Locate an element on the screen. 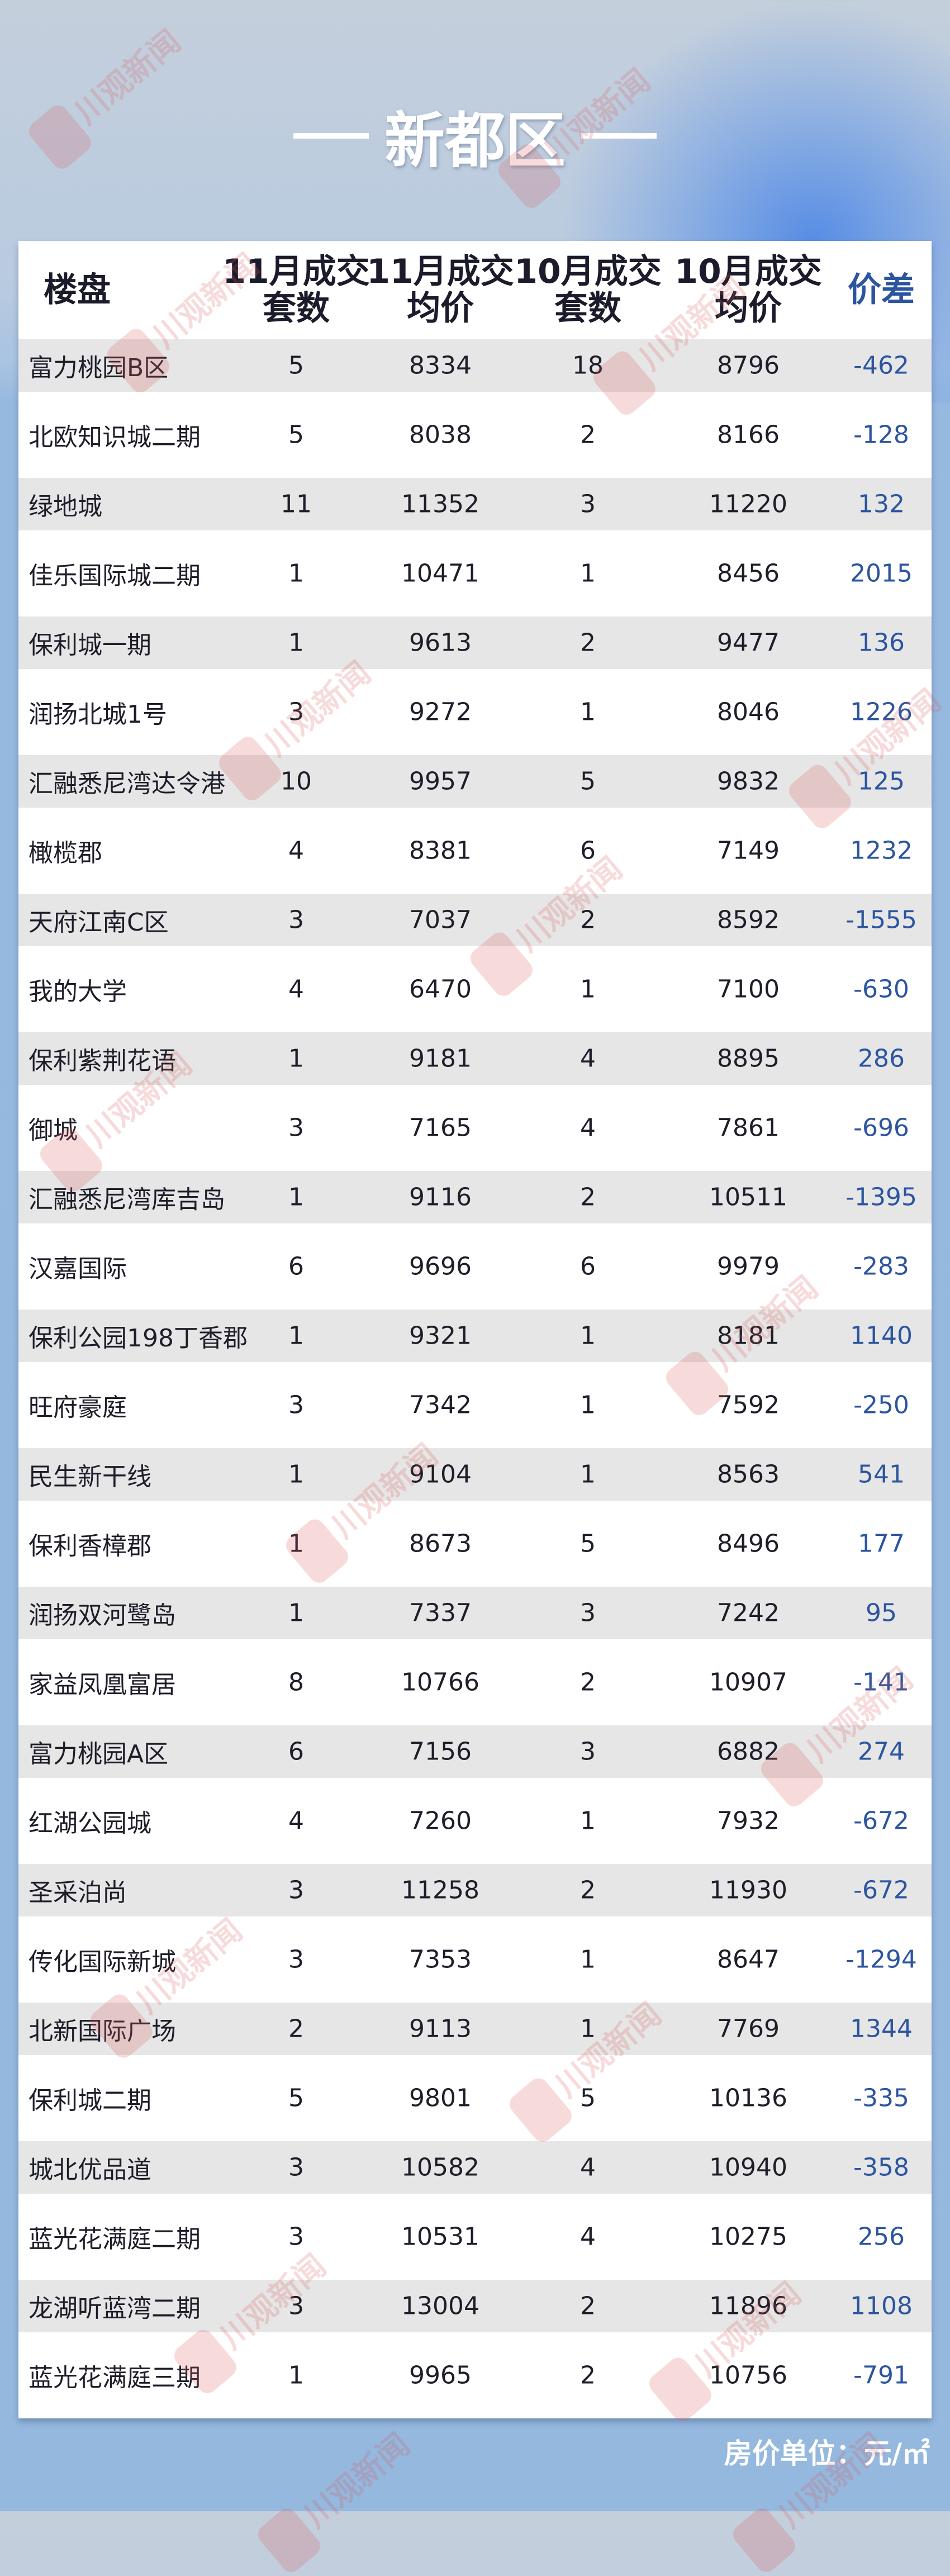 This screenshot has height=2576, width=950. table-row: 城北优品道 3 10582 4 10940 -358 is located at coordinates (475, 2167).